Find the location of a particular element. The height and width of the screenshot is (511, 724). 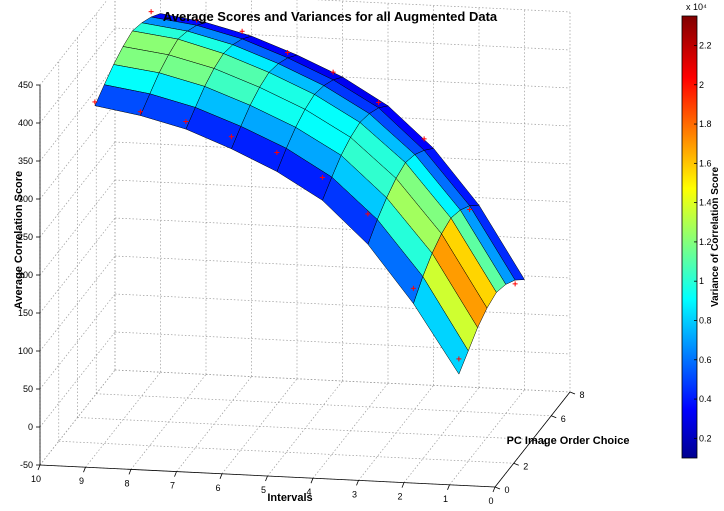

colorbar-title: Variance of Correlation Score is located at coordinates (715, 237).